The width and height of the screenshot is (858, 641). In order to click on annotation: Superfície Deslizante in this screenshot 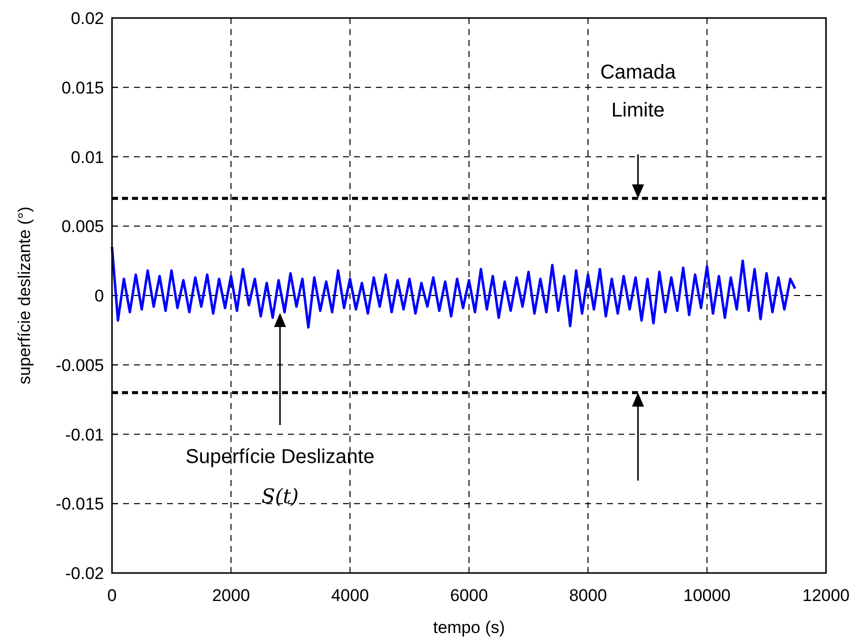, I will do `click(280, 457)`.